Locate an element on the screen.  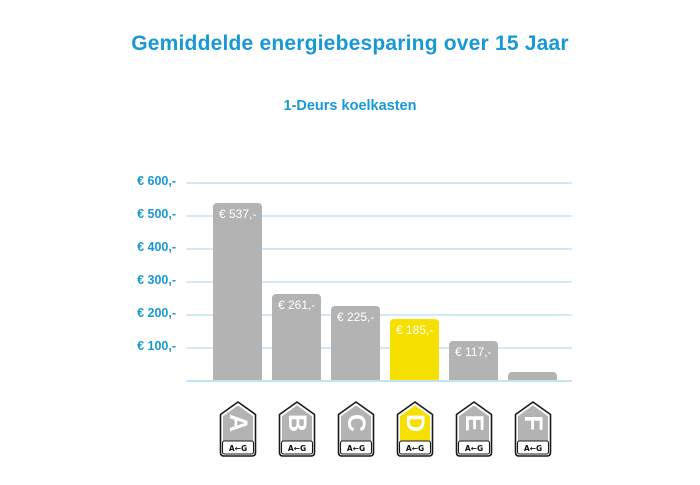
energy-label-tag-A: A A←G is located at coordinates (237, 429).